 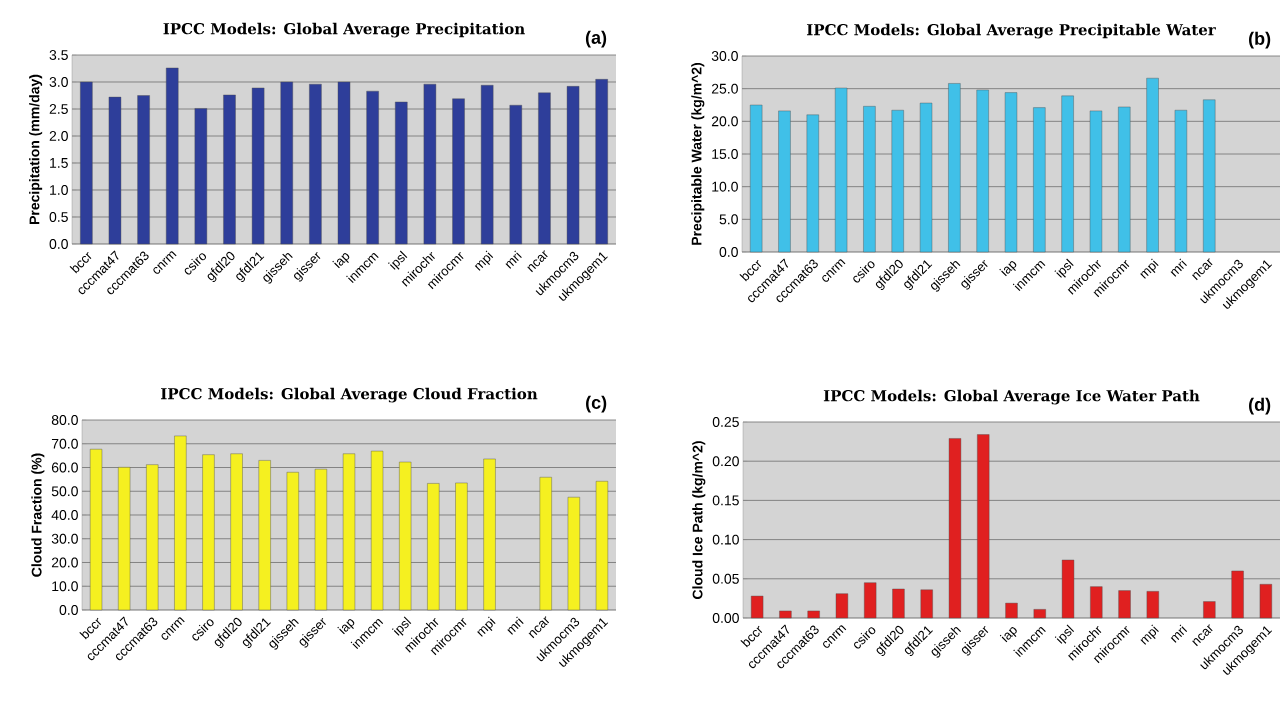 I want to click on y-tick-label: 15.0, so click(x=725, y=154).